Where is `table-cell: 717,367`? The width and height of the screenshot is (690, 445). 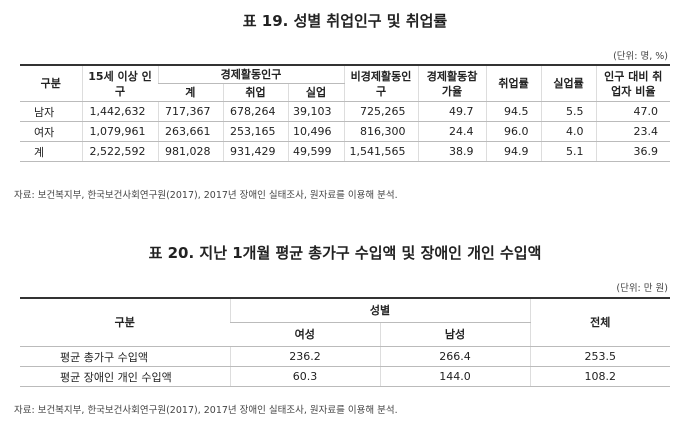 table-cell: 717,367 is located at coordinates (190, 111).